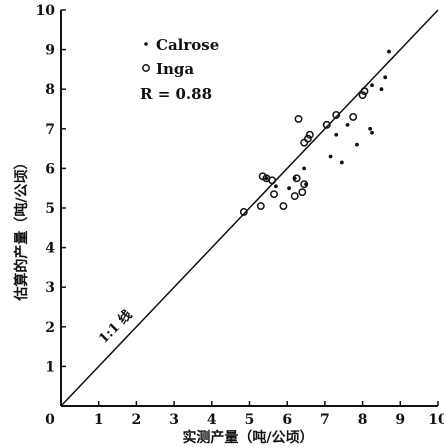 The height and width of the screenshot is (448, 444). I want to click on y-axis-title: 估算的产量（吨/公顷）, so click(21, 228).